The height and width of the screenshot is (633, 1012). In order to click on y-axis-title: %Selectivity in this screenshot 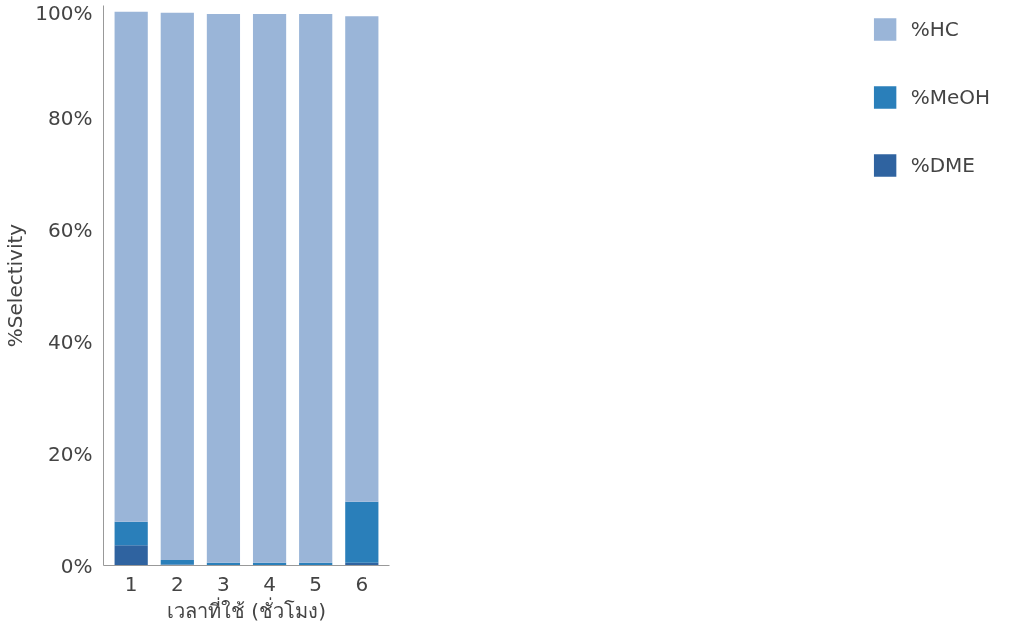, I will do `click(15, 285)`.